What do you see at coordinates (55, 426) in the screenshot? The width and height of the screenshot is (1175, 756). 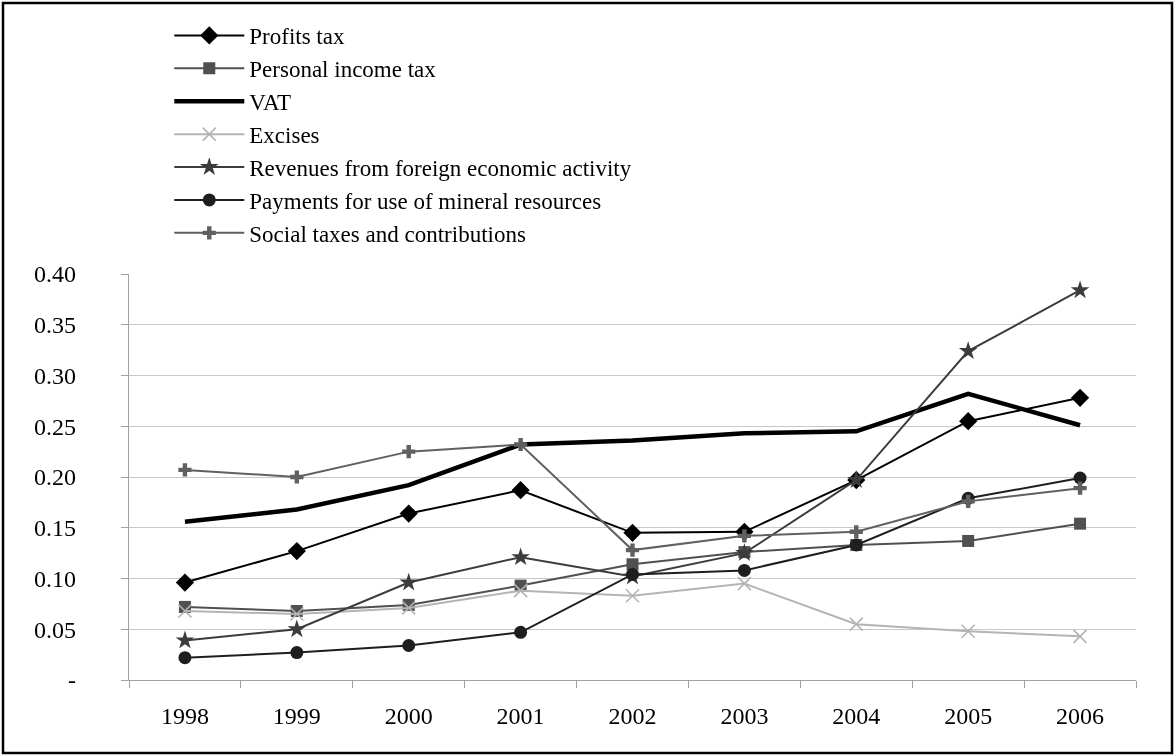 I see `y-tick-label: 0.25` at bounding box center [55, 426].